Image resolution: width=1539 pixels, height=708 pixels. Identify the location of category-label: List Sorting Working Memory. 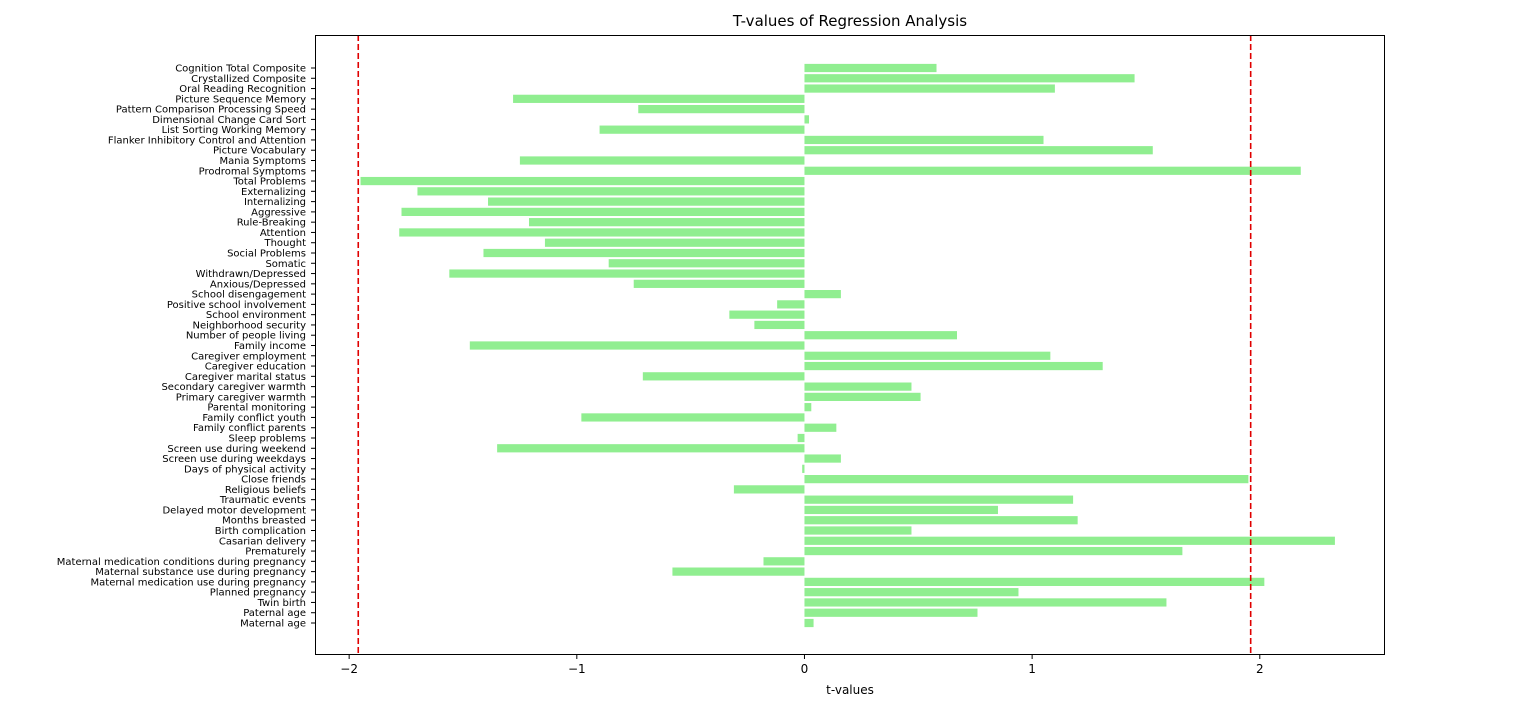
(234, 130).